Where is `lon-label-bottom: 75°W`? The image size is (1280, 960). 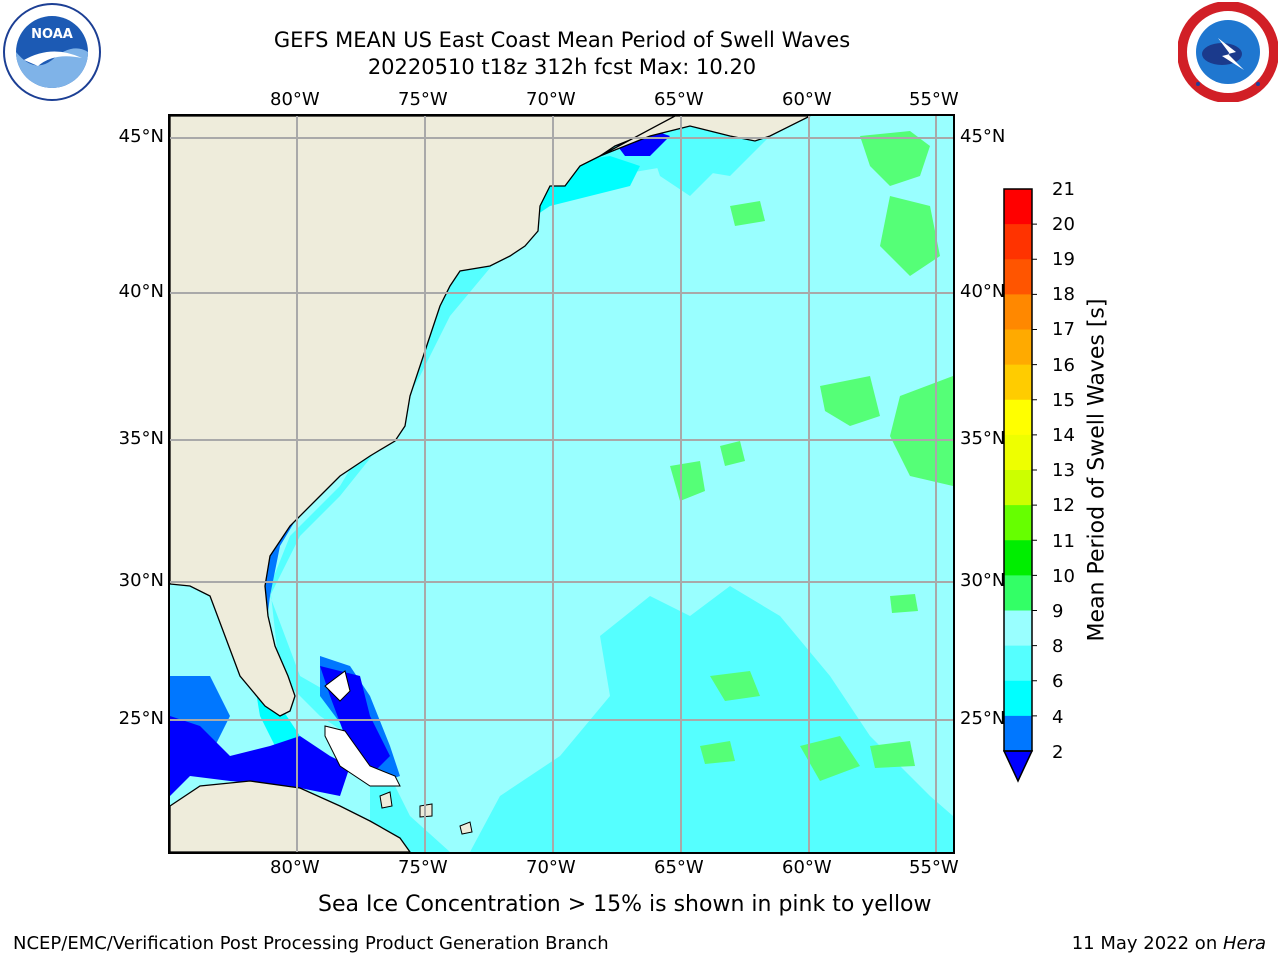
lon-label-bottom: 75°W is located at coordinates (423, 867).